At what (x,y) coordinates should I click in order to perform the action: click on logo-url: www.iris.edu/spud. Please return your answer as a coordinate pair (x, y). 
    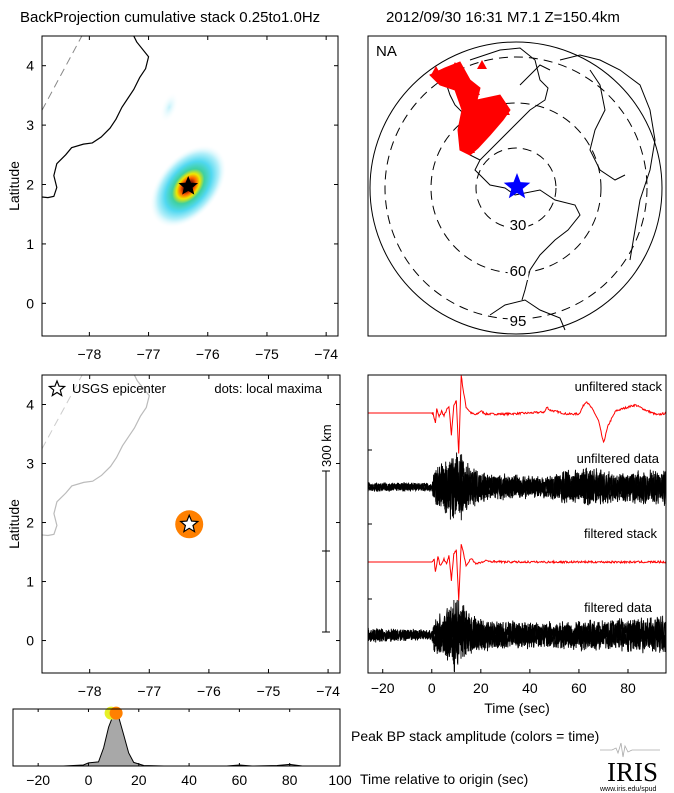
    Looking at the image, I should click on (628, 789).